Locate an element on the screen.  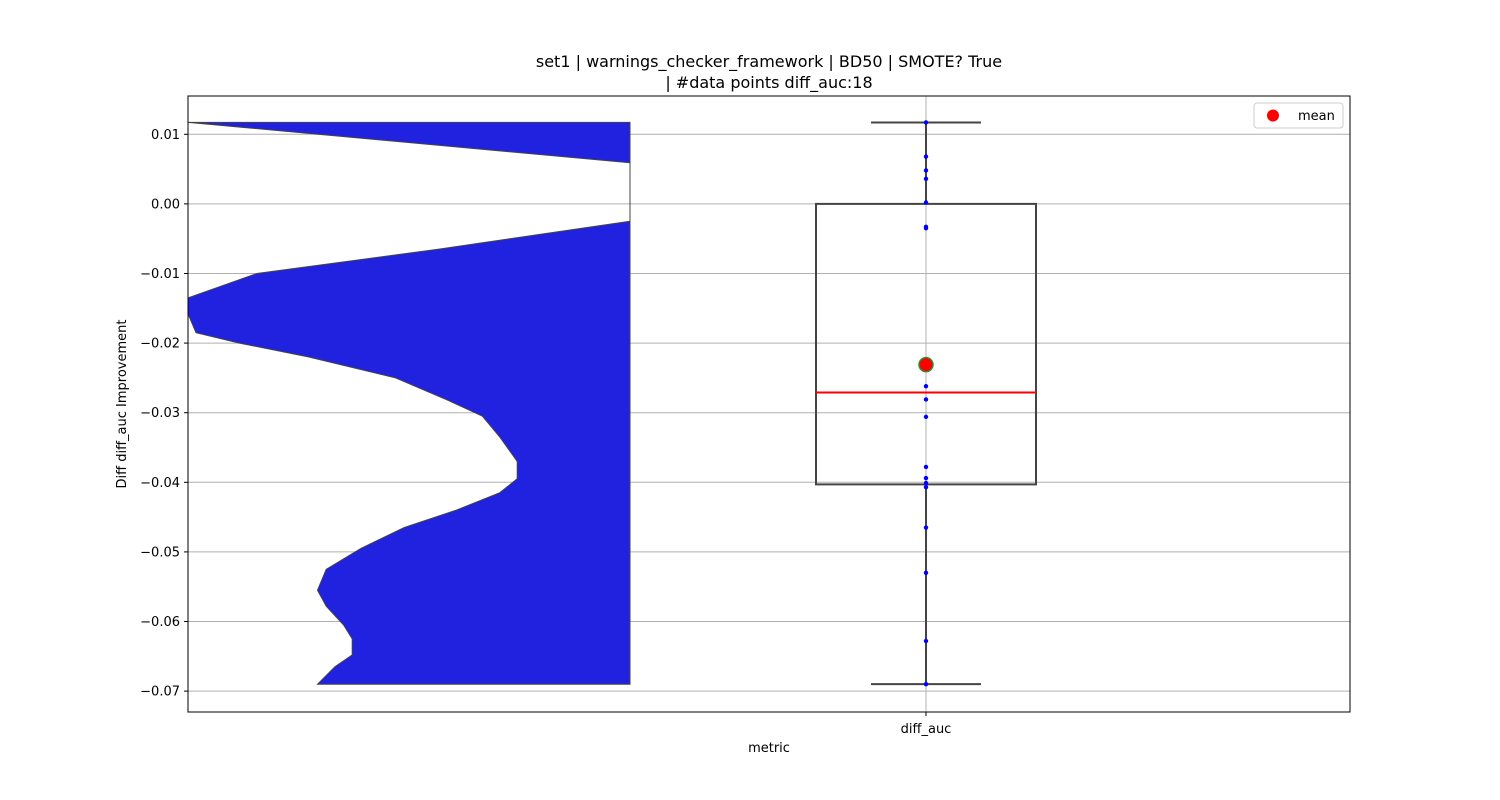
y-tick-label: −0.06 is located at coordinates (160, 622).